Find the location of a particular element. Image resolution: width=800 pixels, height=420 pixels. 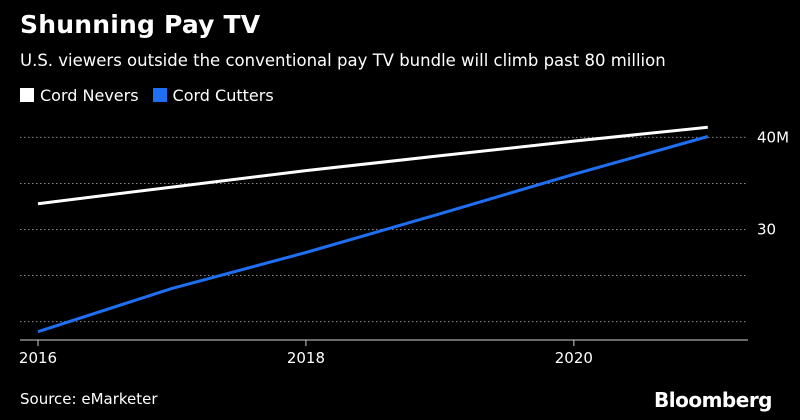

legend-label-cord-nevers: Cord Nevers is located at coordinates (89, 95).